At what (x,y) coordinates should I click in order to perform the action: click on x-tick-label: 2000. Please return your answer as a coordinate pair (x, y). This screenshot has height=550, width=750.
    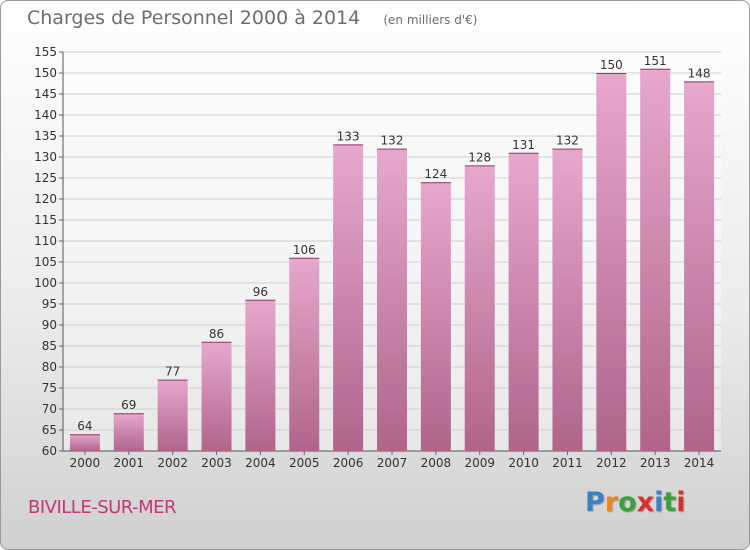
    Looking at the image, I should click on (85, 463).